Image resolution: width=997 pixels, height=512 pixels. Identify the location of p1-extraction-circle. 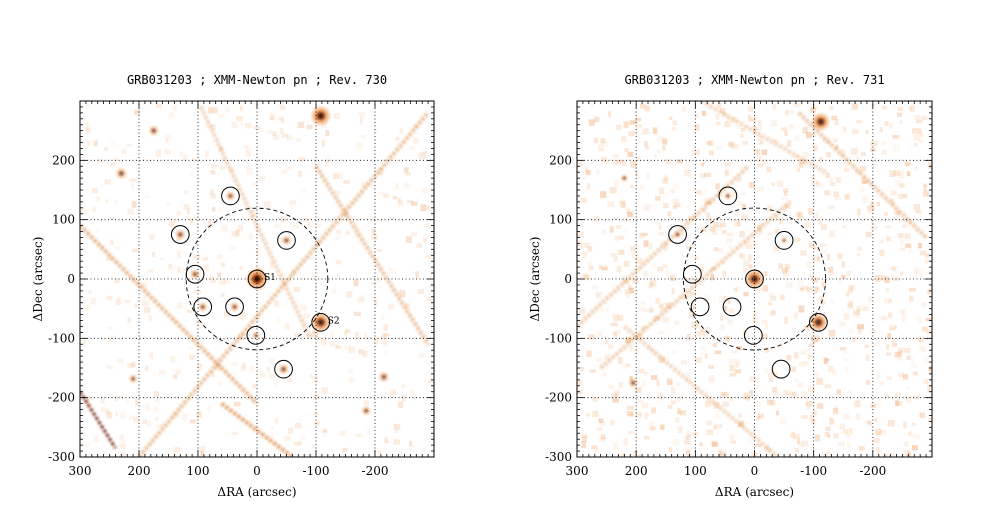
(230, 196).